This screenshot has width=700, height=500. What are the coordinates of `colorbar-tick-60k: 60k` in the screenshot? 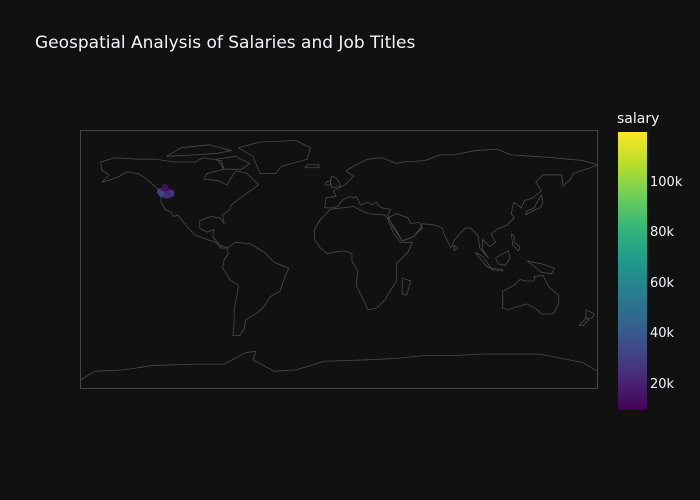 It's located at (662, 283).